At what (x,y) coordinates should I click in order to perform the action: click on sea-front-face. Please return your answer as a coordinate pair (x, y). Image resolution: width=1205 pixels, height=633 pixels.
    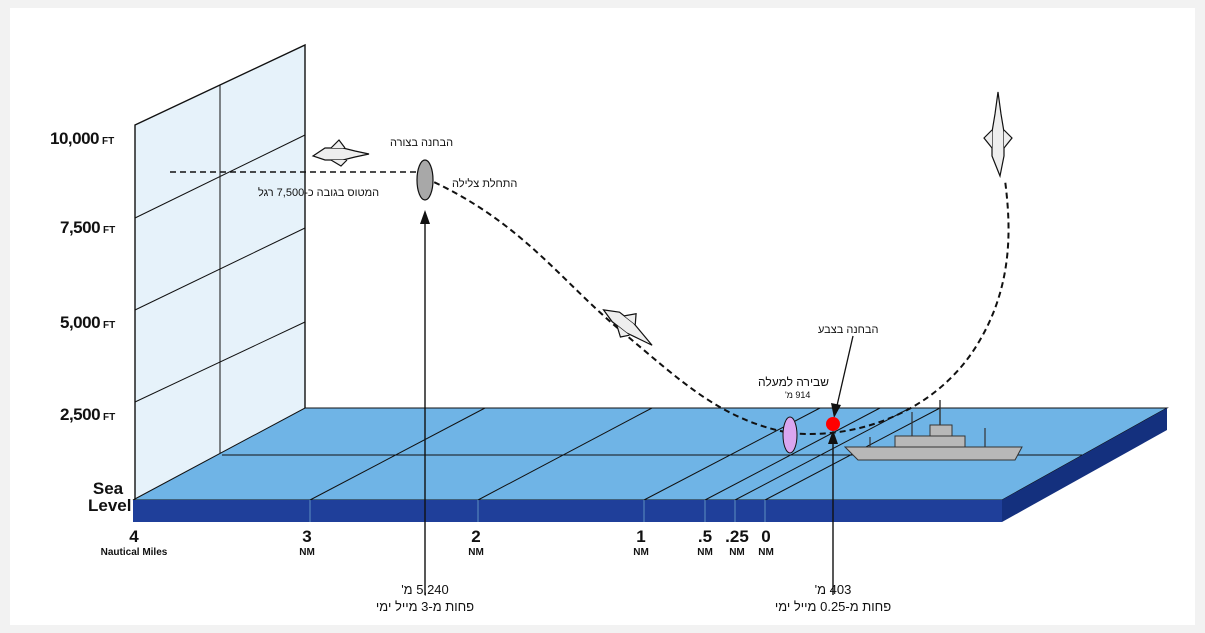
    Looking at the image, I should click on (567, 511).